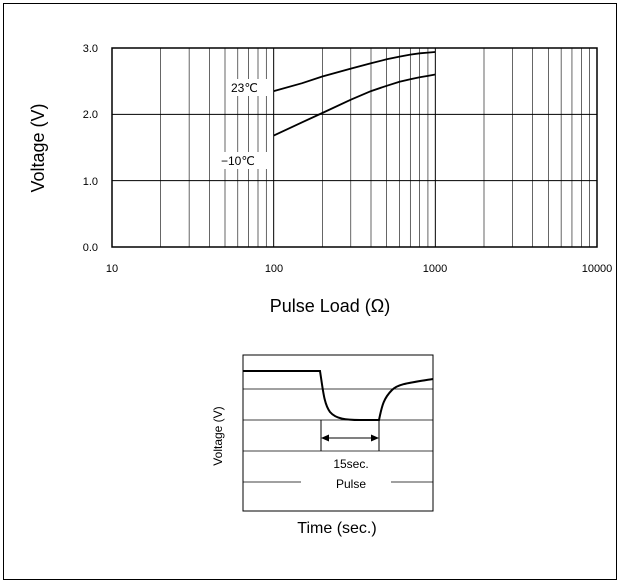 The image size is (620, 583). What do you see at coordinates (325, 438) in the screenshot?
I see `duration-arrowhead-left` at bounding box center [325, 438].